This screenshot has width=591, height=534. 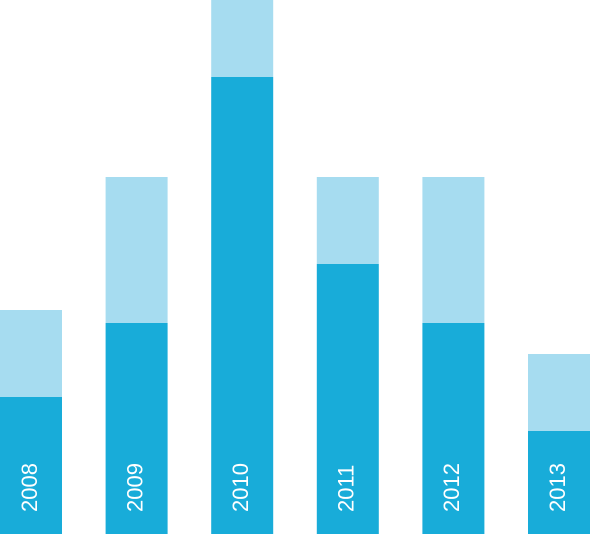 I want to click on x-tick-label: 2010, so click(x=240, y=487).